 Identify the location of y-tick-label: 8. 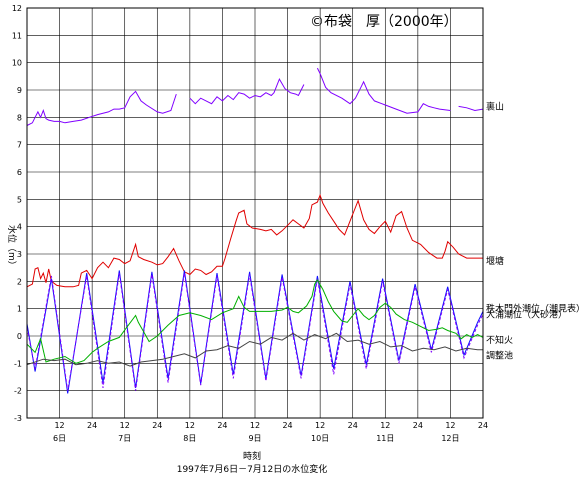
(19, 117).